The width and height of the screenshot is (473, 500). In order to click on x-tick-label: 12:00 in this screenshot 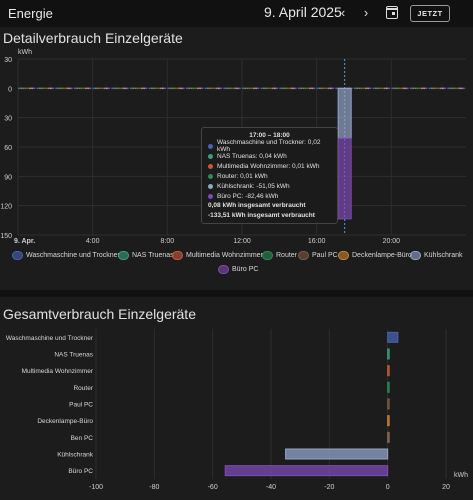, I will do `click(242, 241)`.